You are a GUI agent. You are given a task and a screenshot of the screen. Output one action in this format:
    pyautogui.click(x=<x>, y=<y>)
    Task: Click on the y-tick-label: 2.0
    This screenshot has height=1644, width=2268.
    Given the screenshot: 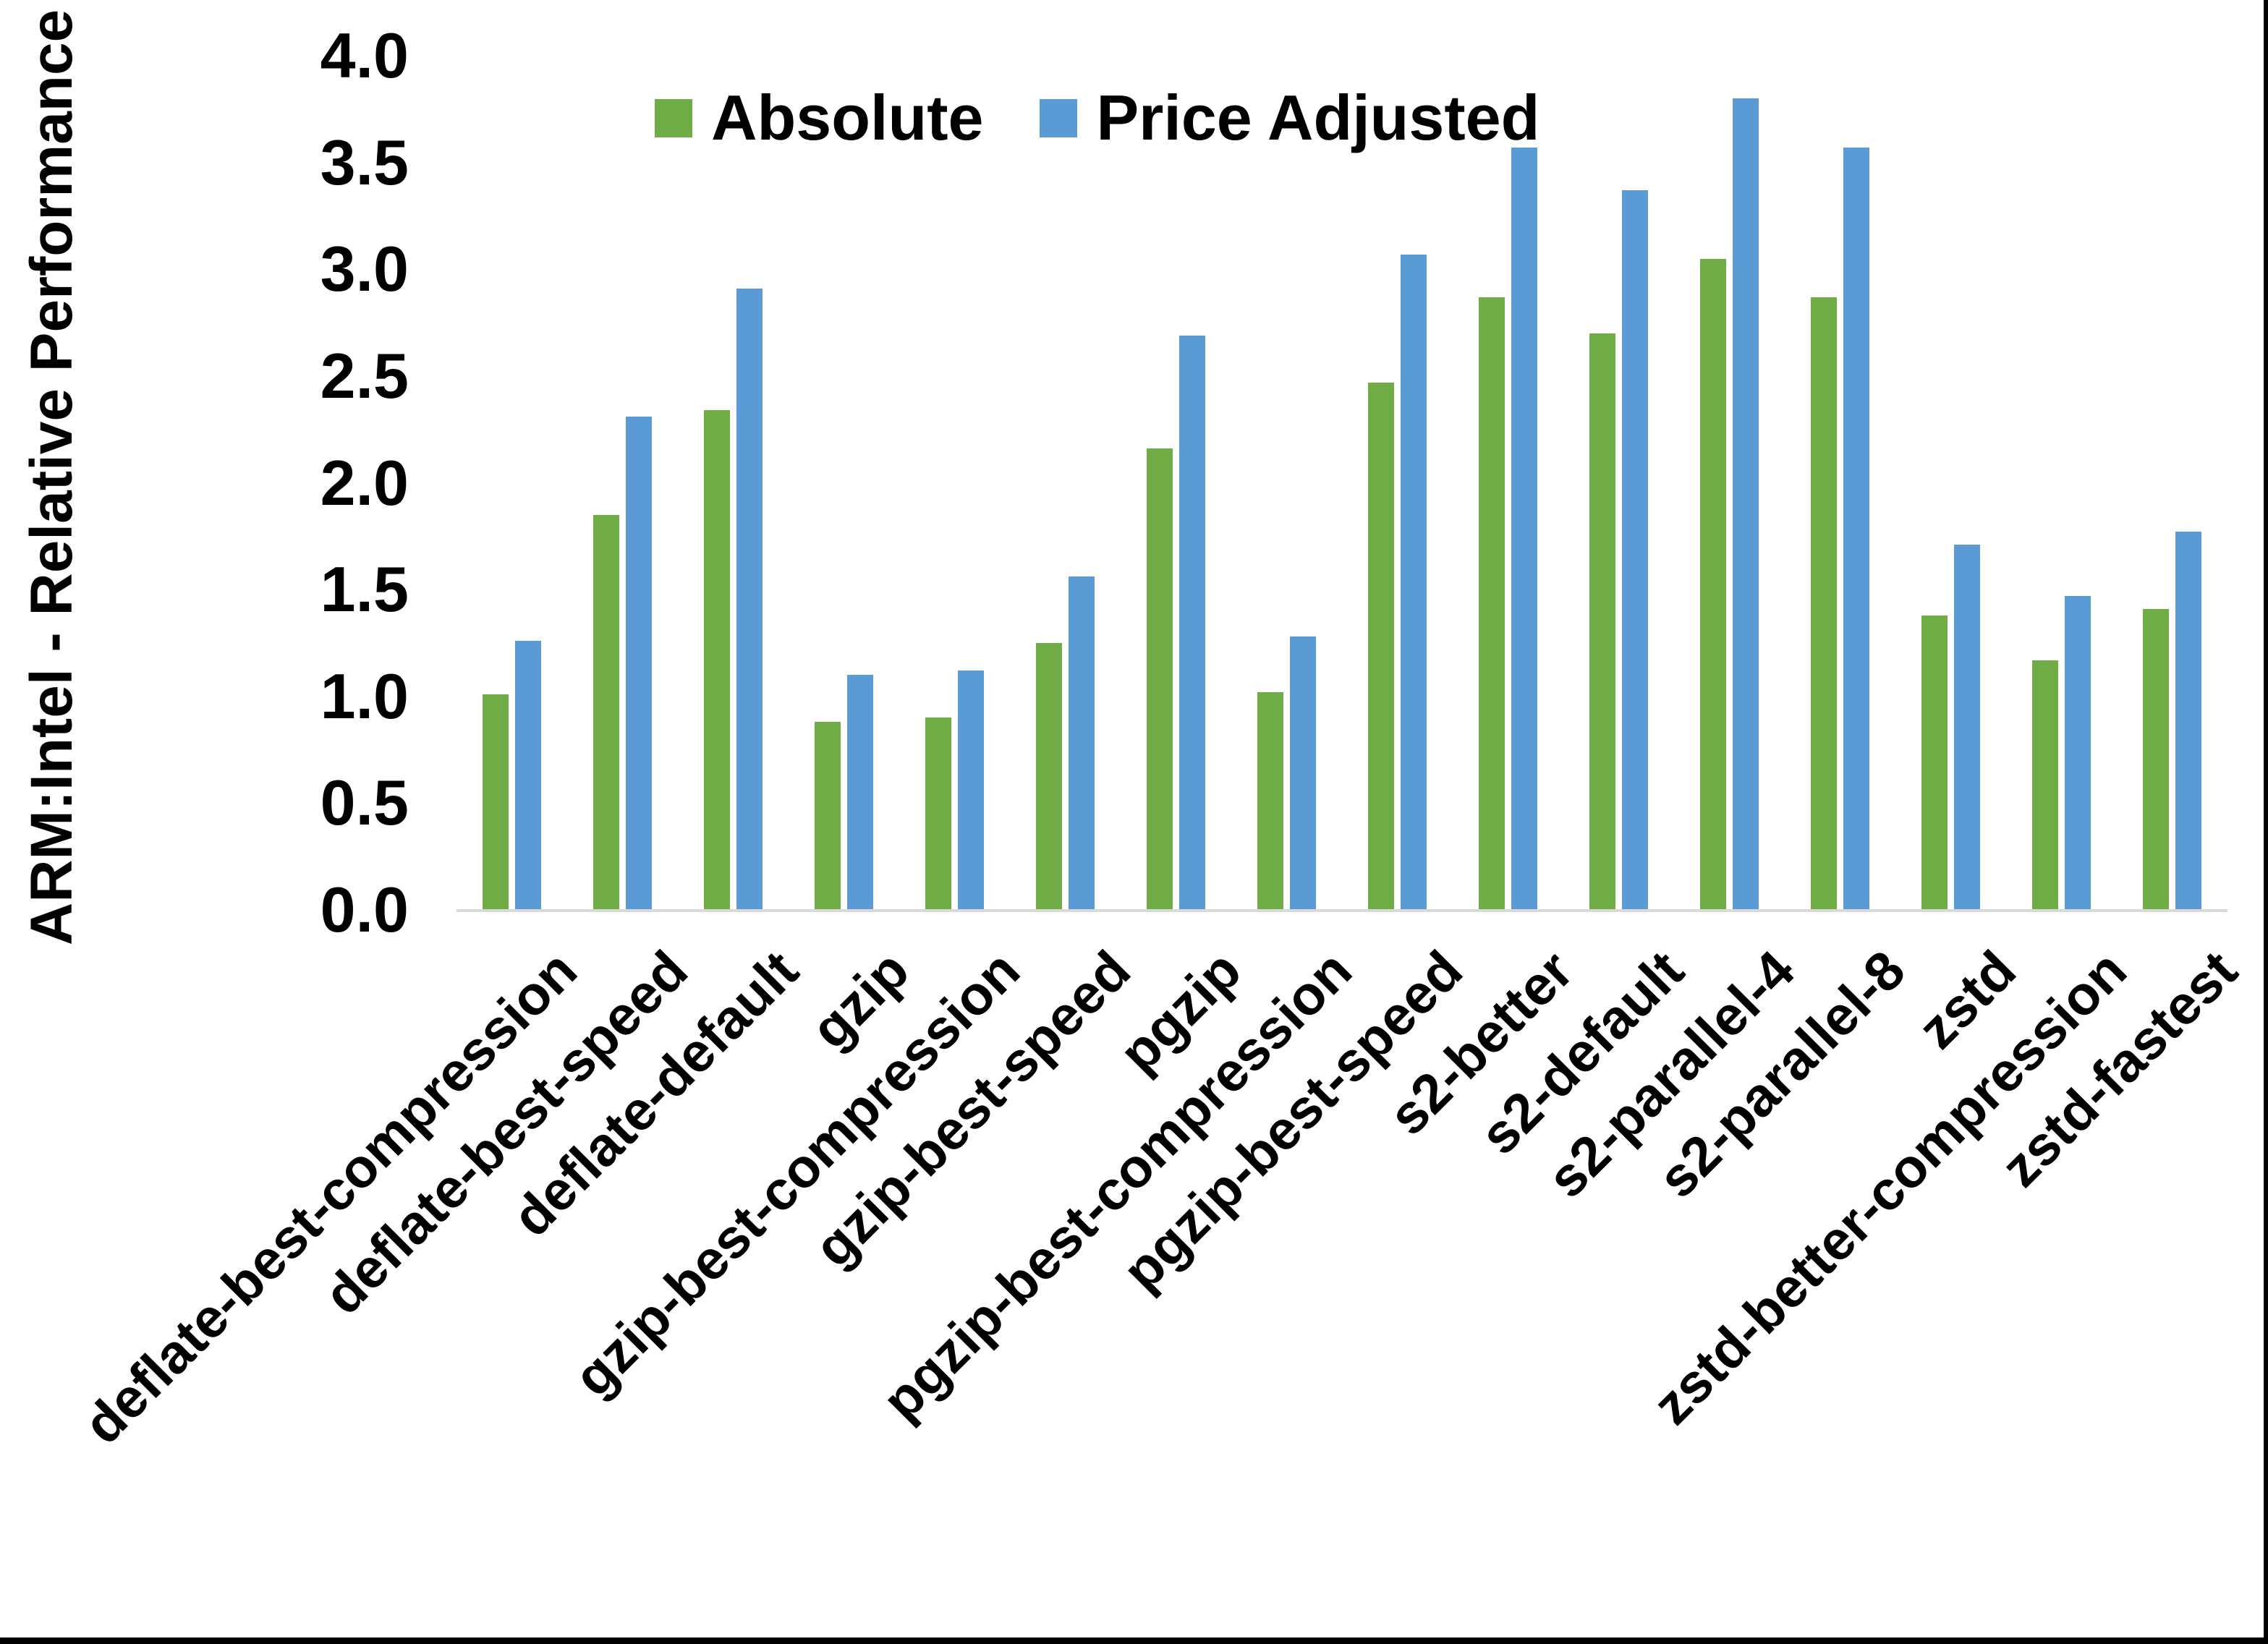 What is the action you would take?
    pyautogui.click(x=364, y=482)
    